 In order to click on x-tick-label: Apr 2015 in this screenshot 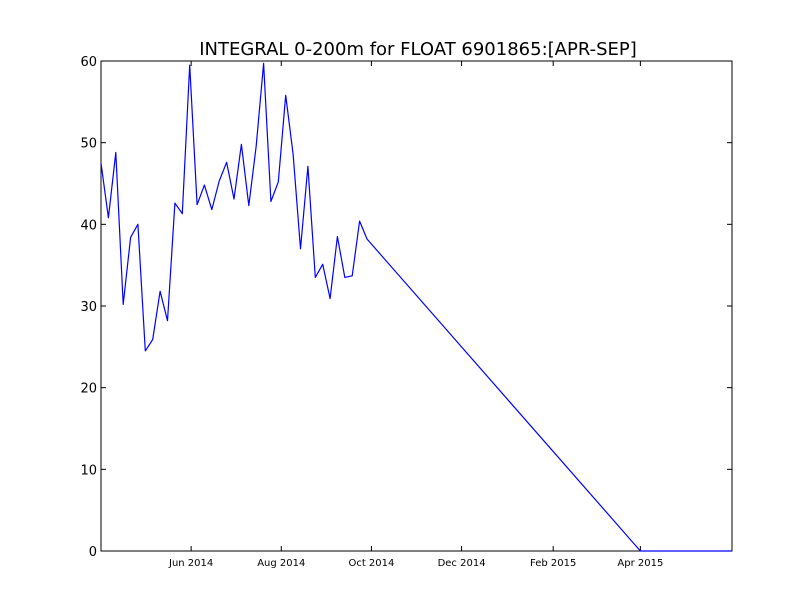, I will do `click(640, 563)`.